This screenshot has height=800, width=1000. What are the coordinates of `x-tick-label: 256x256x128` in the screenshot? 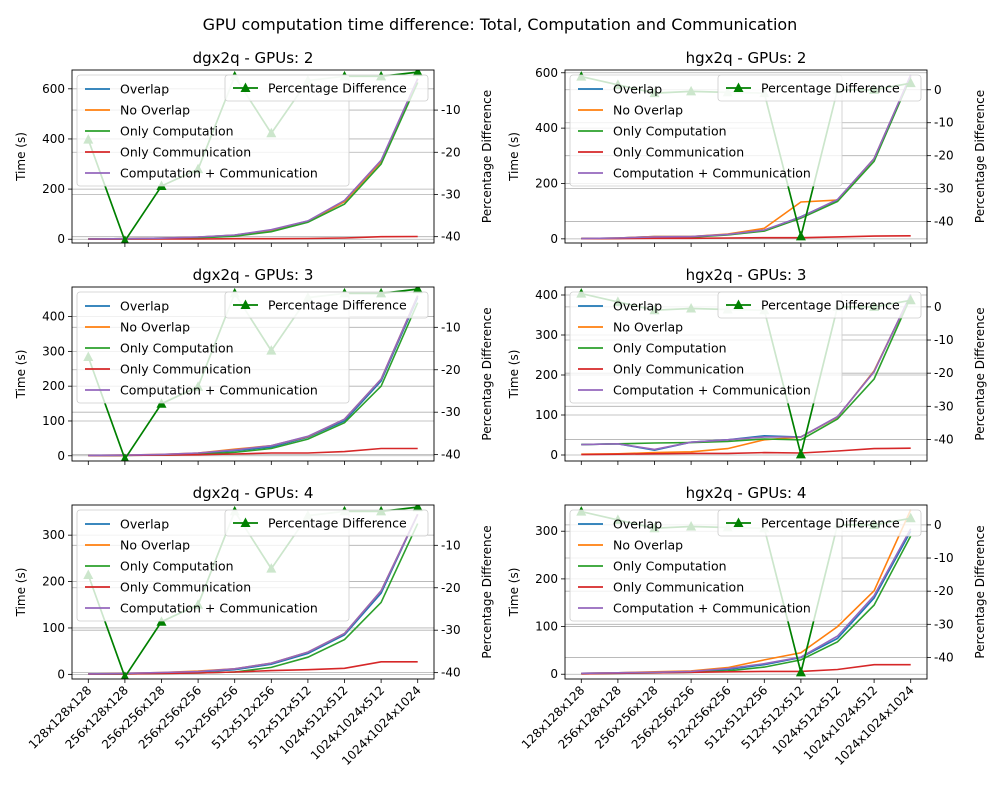 It's located at (133, 717).